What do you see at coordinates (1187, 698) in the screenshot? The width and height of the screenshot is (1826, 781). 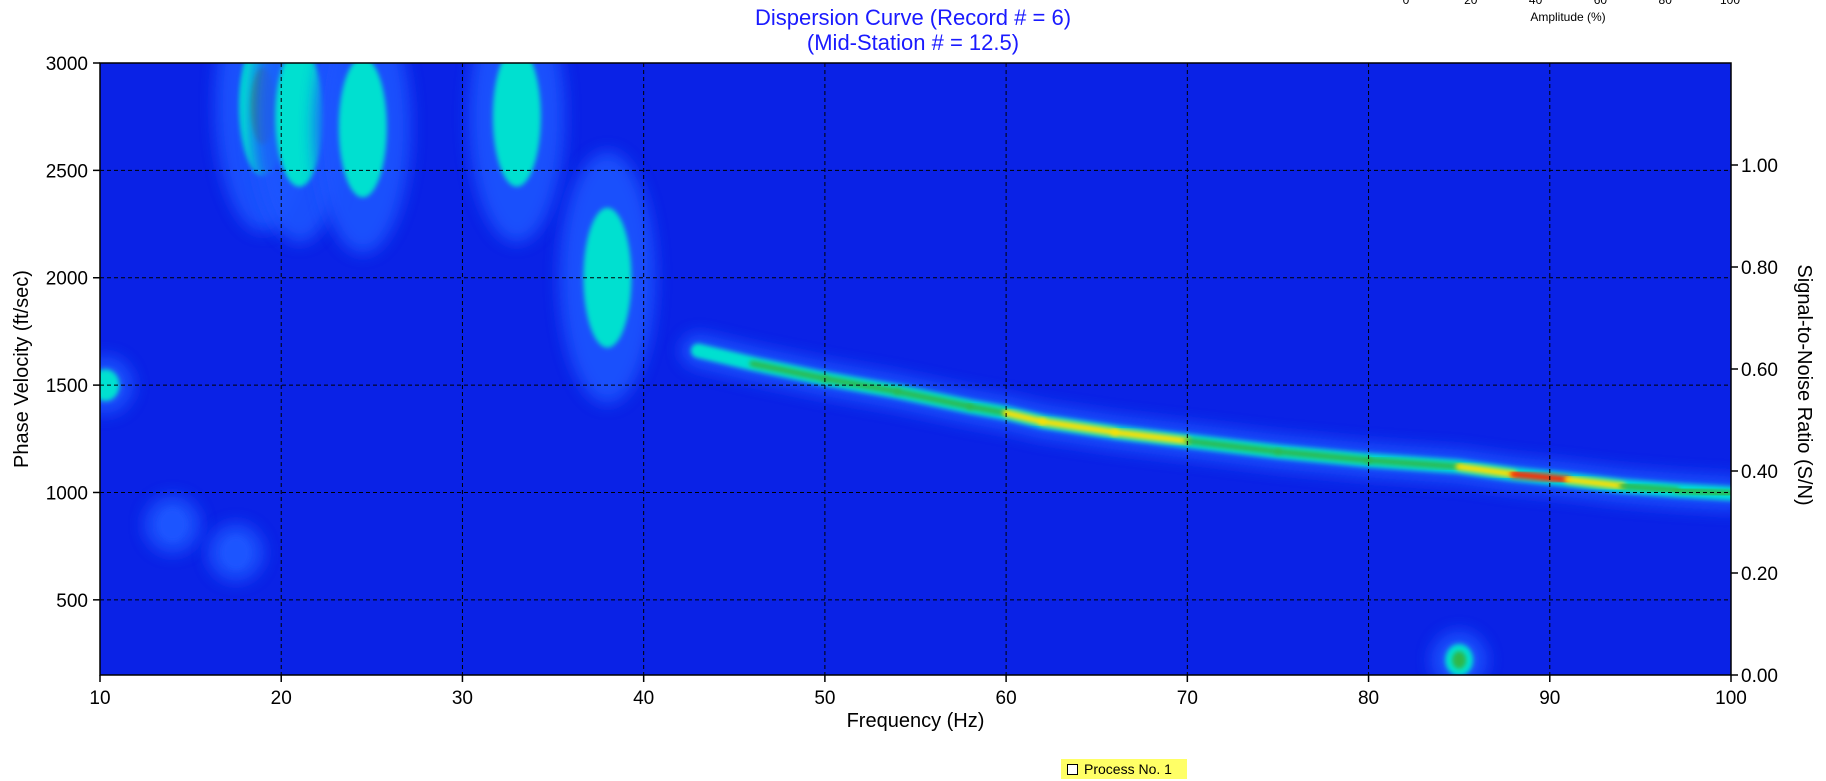 I see `x-tick-label: 70` at bounding box center [1187, 698].